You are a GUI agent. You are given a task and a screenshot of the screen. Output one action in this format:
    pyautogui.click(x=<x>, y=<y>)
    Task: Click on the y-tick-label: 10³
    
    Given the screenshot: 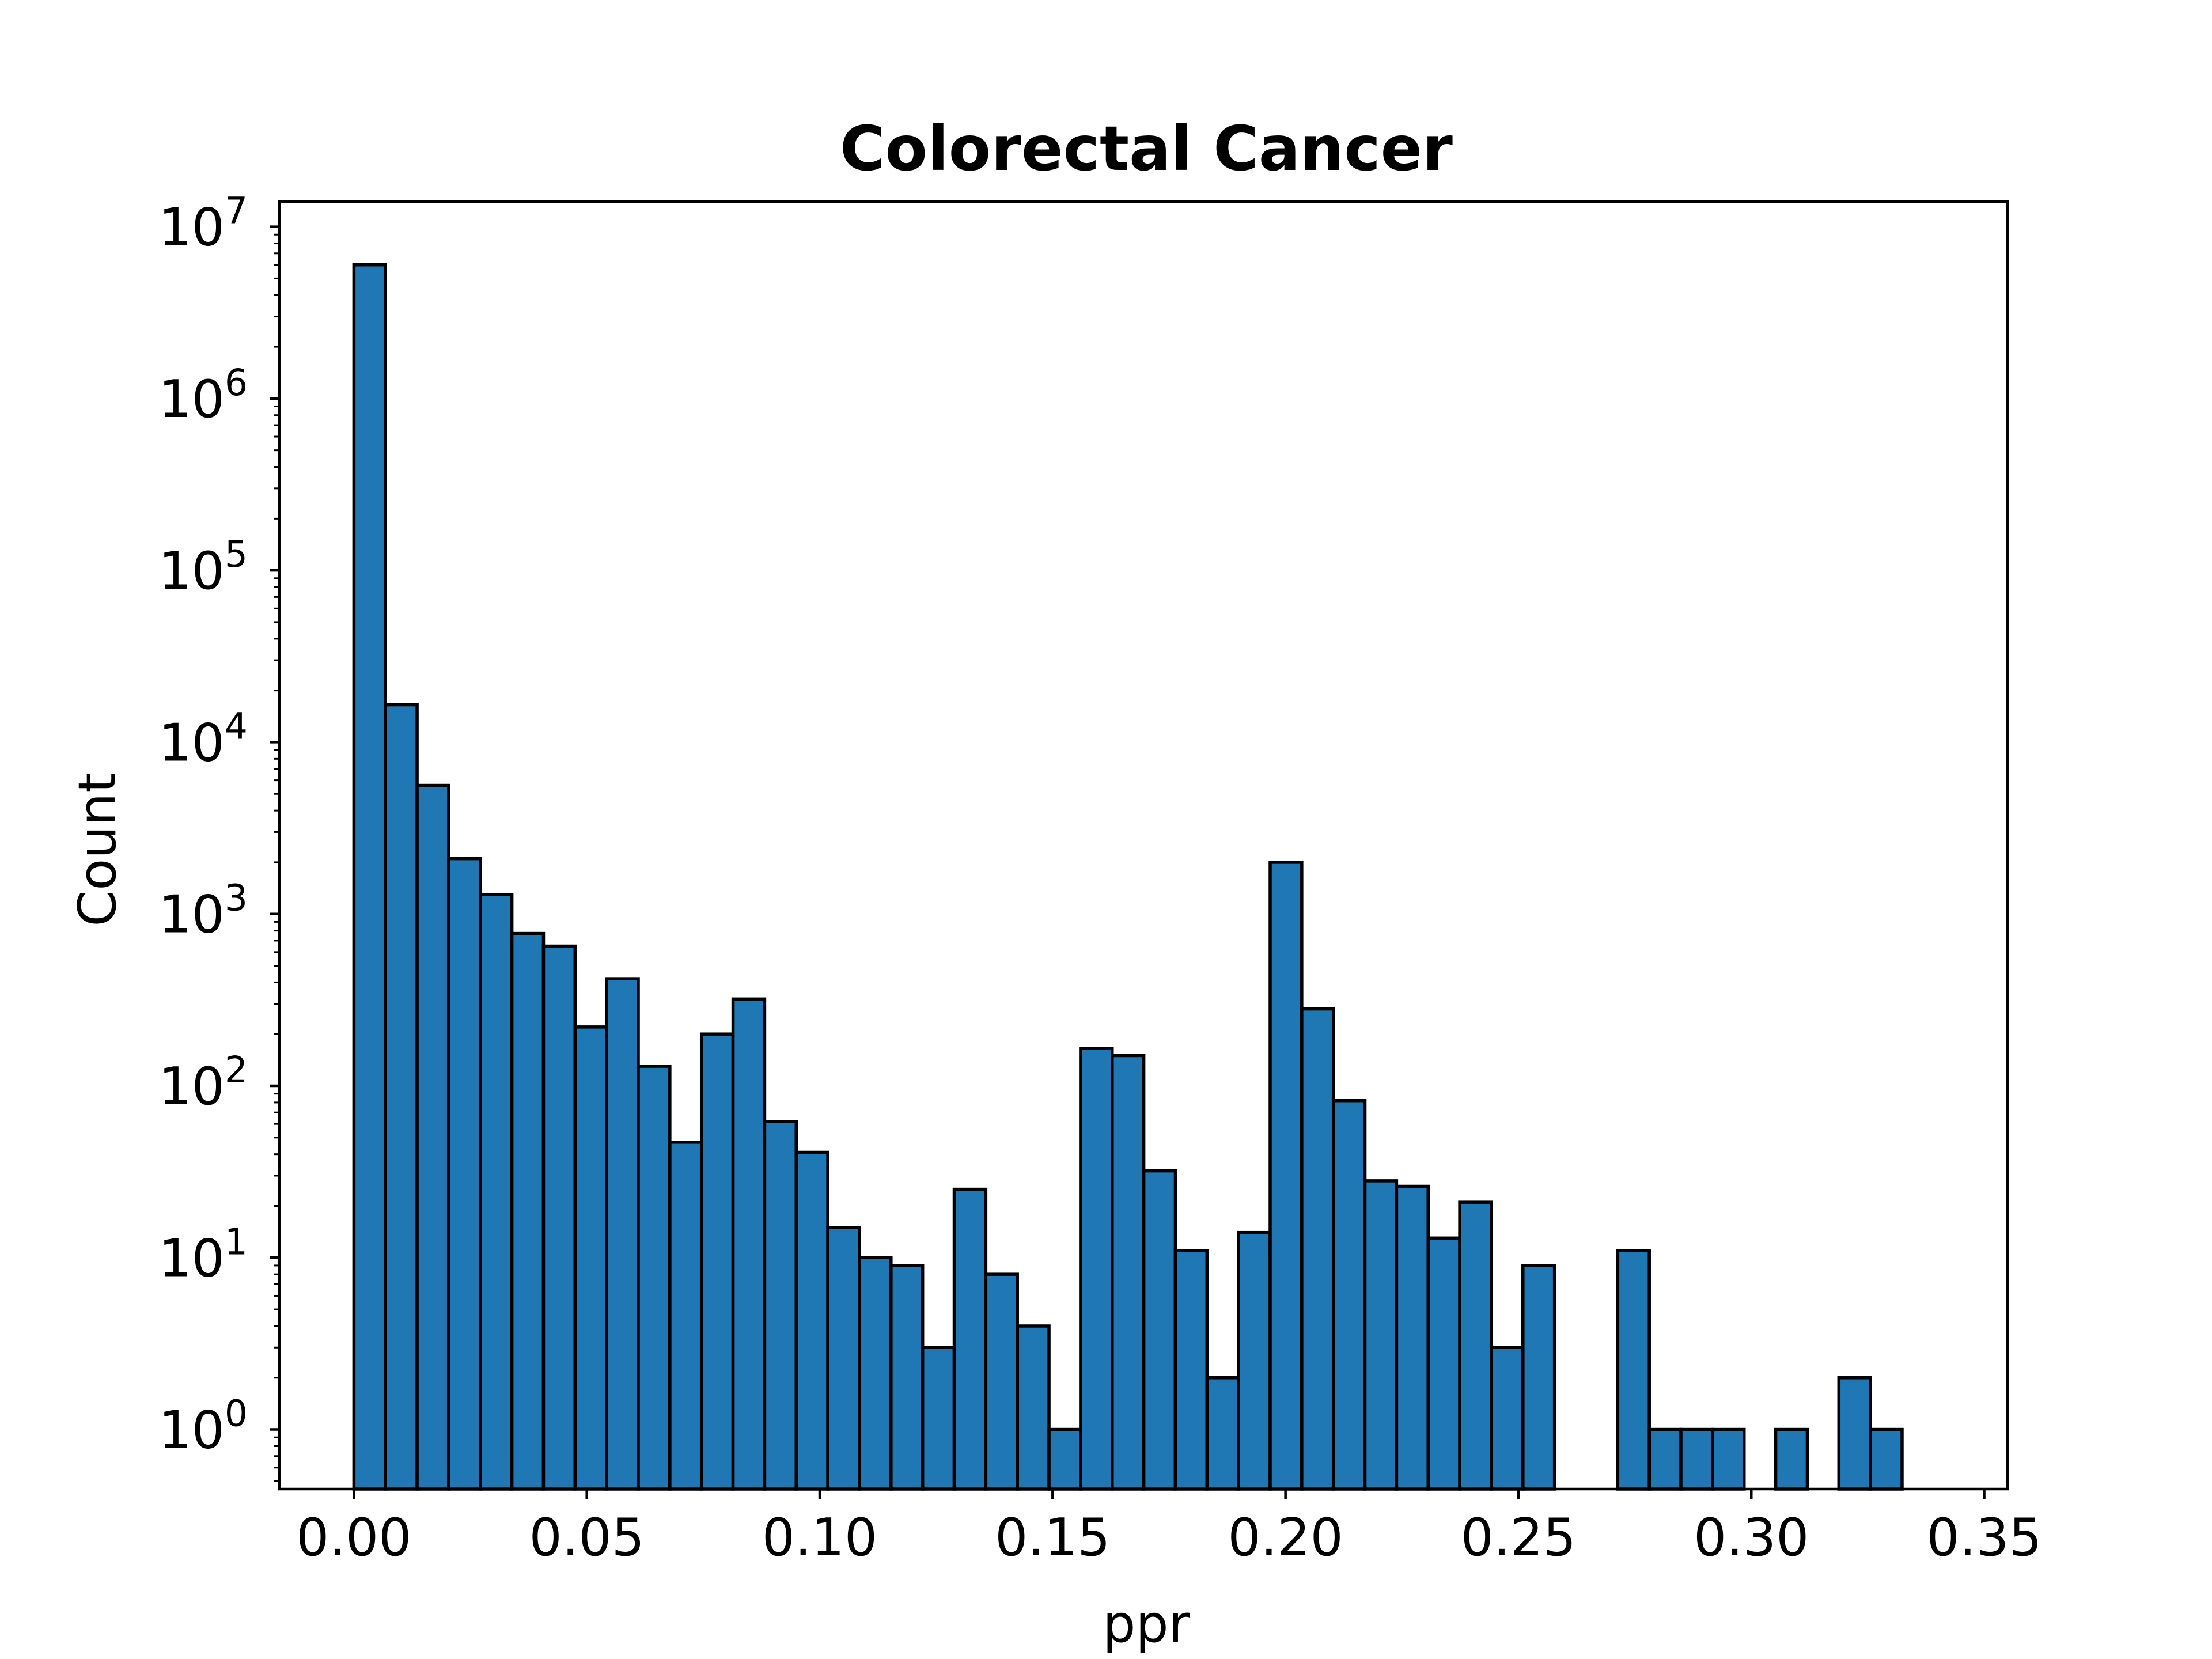 What is the action you would take?
    pyautogui.click(x=203, y=911)
    